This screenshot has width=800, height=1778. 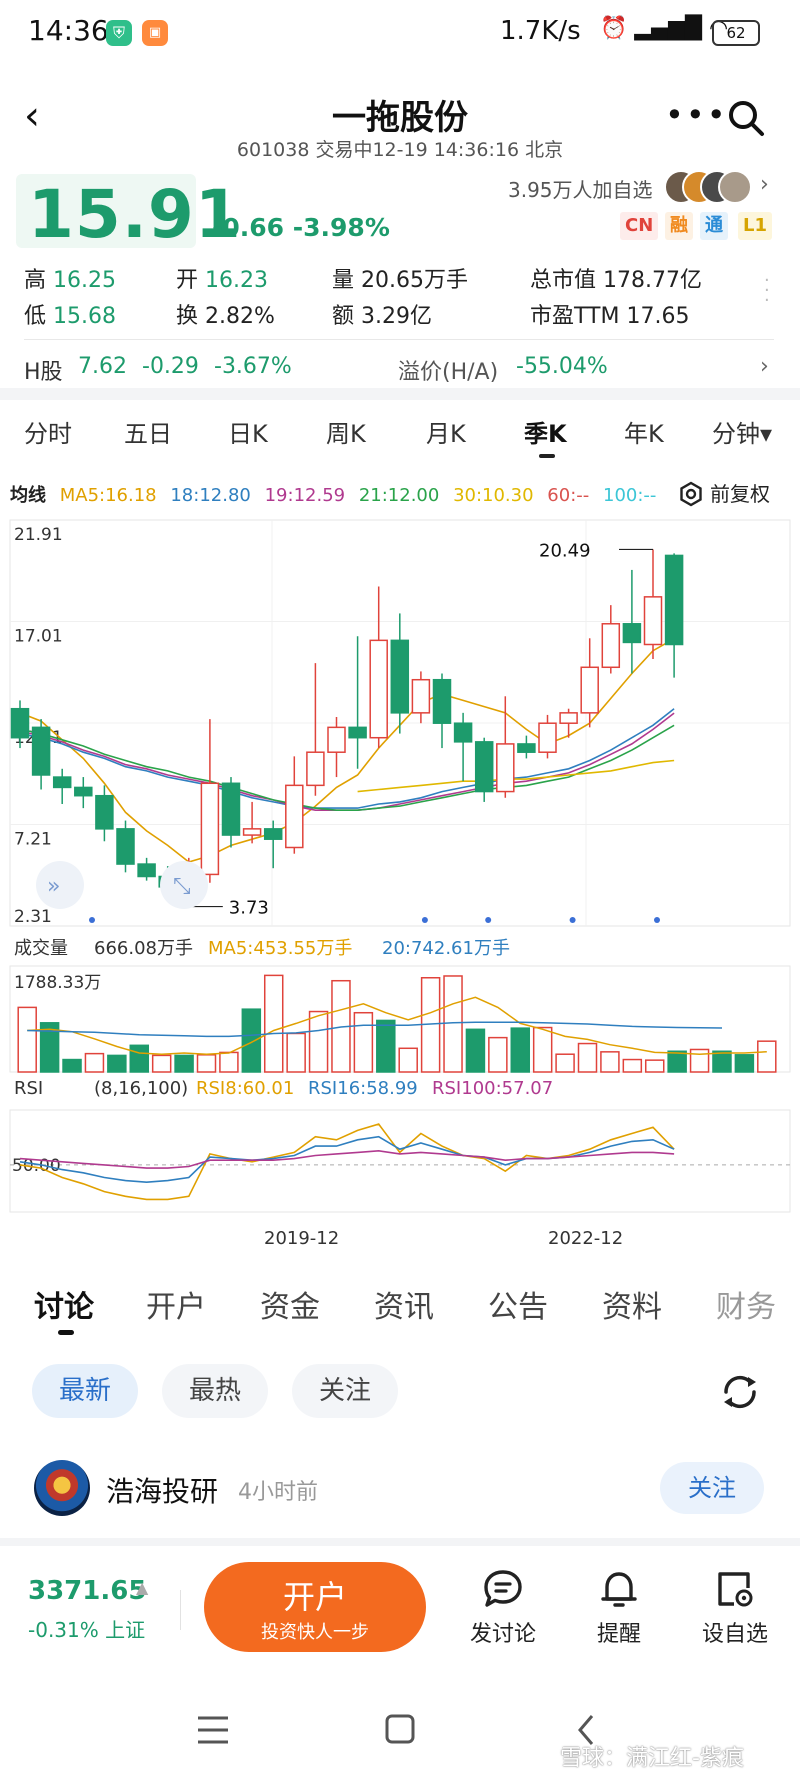 What do you see at coordinates (87, 1630) in the screenshot?
I see `index-change: -0.31% 上证` at bounding box center [87, 1630].